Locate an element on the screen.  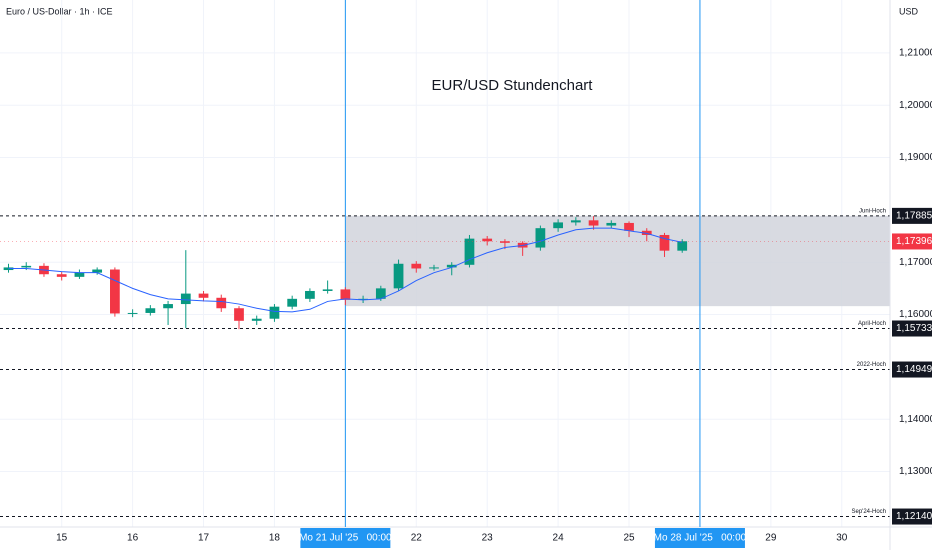
level-label: 1,12140 is located at coordinates (914, 516).